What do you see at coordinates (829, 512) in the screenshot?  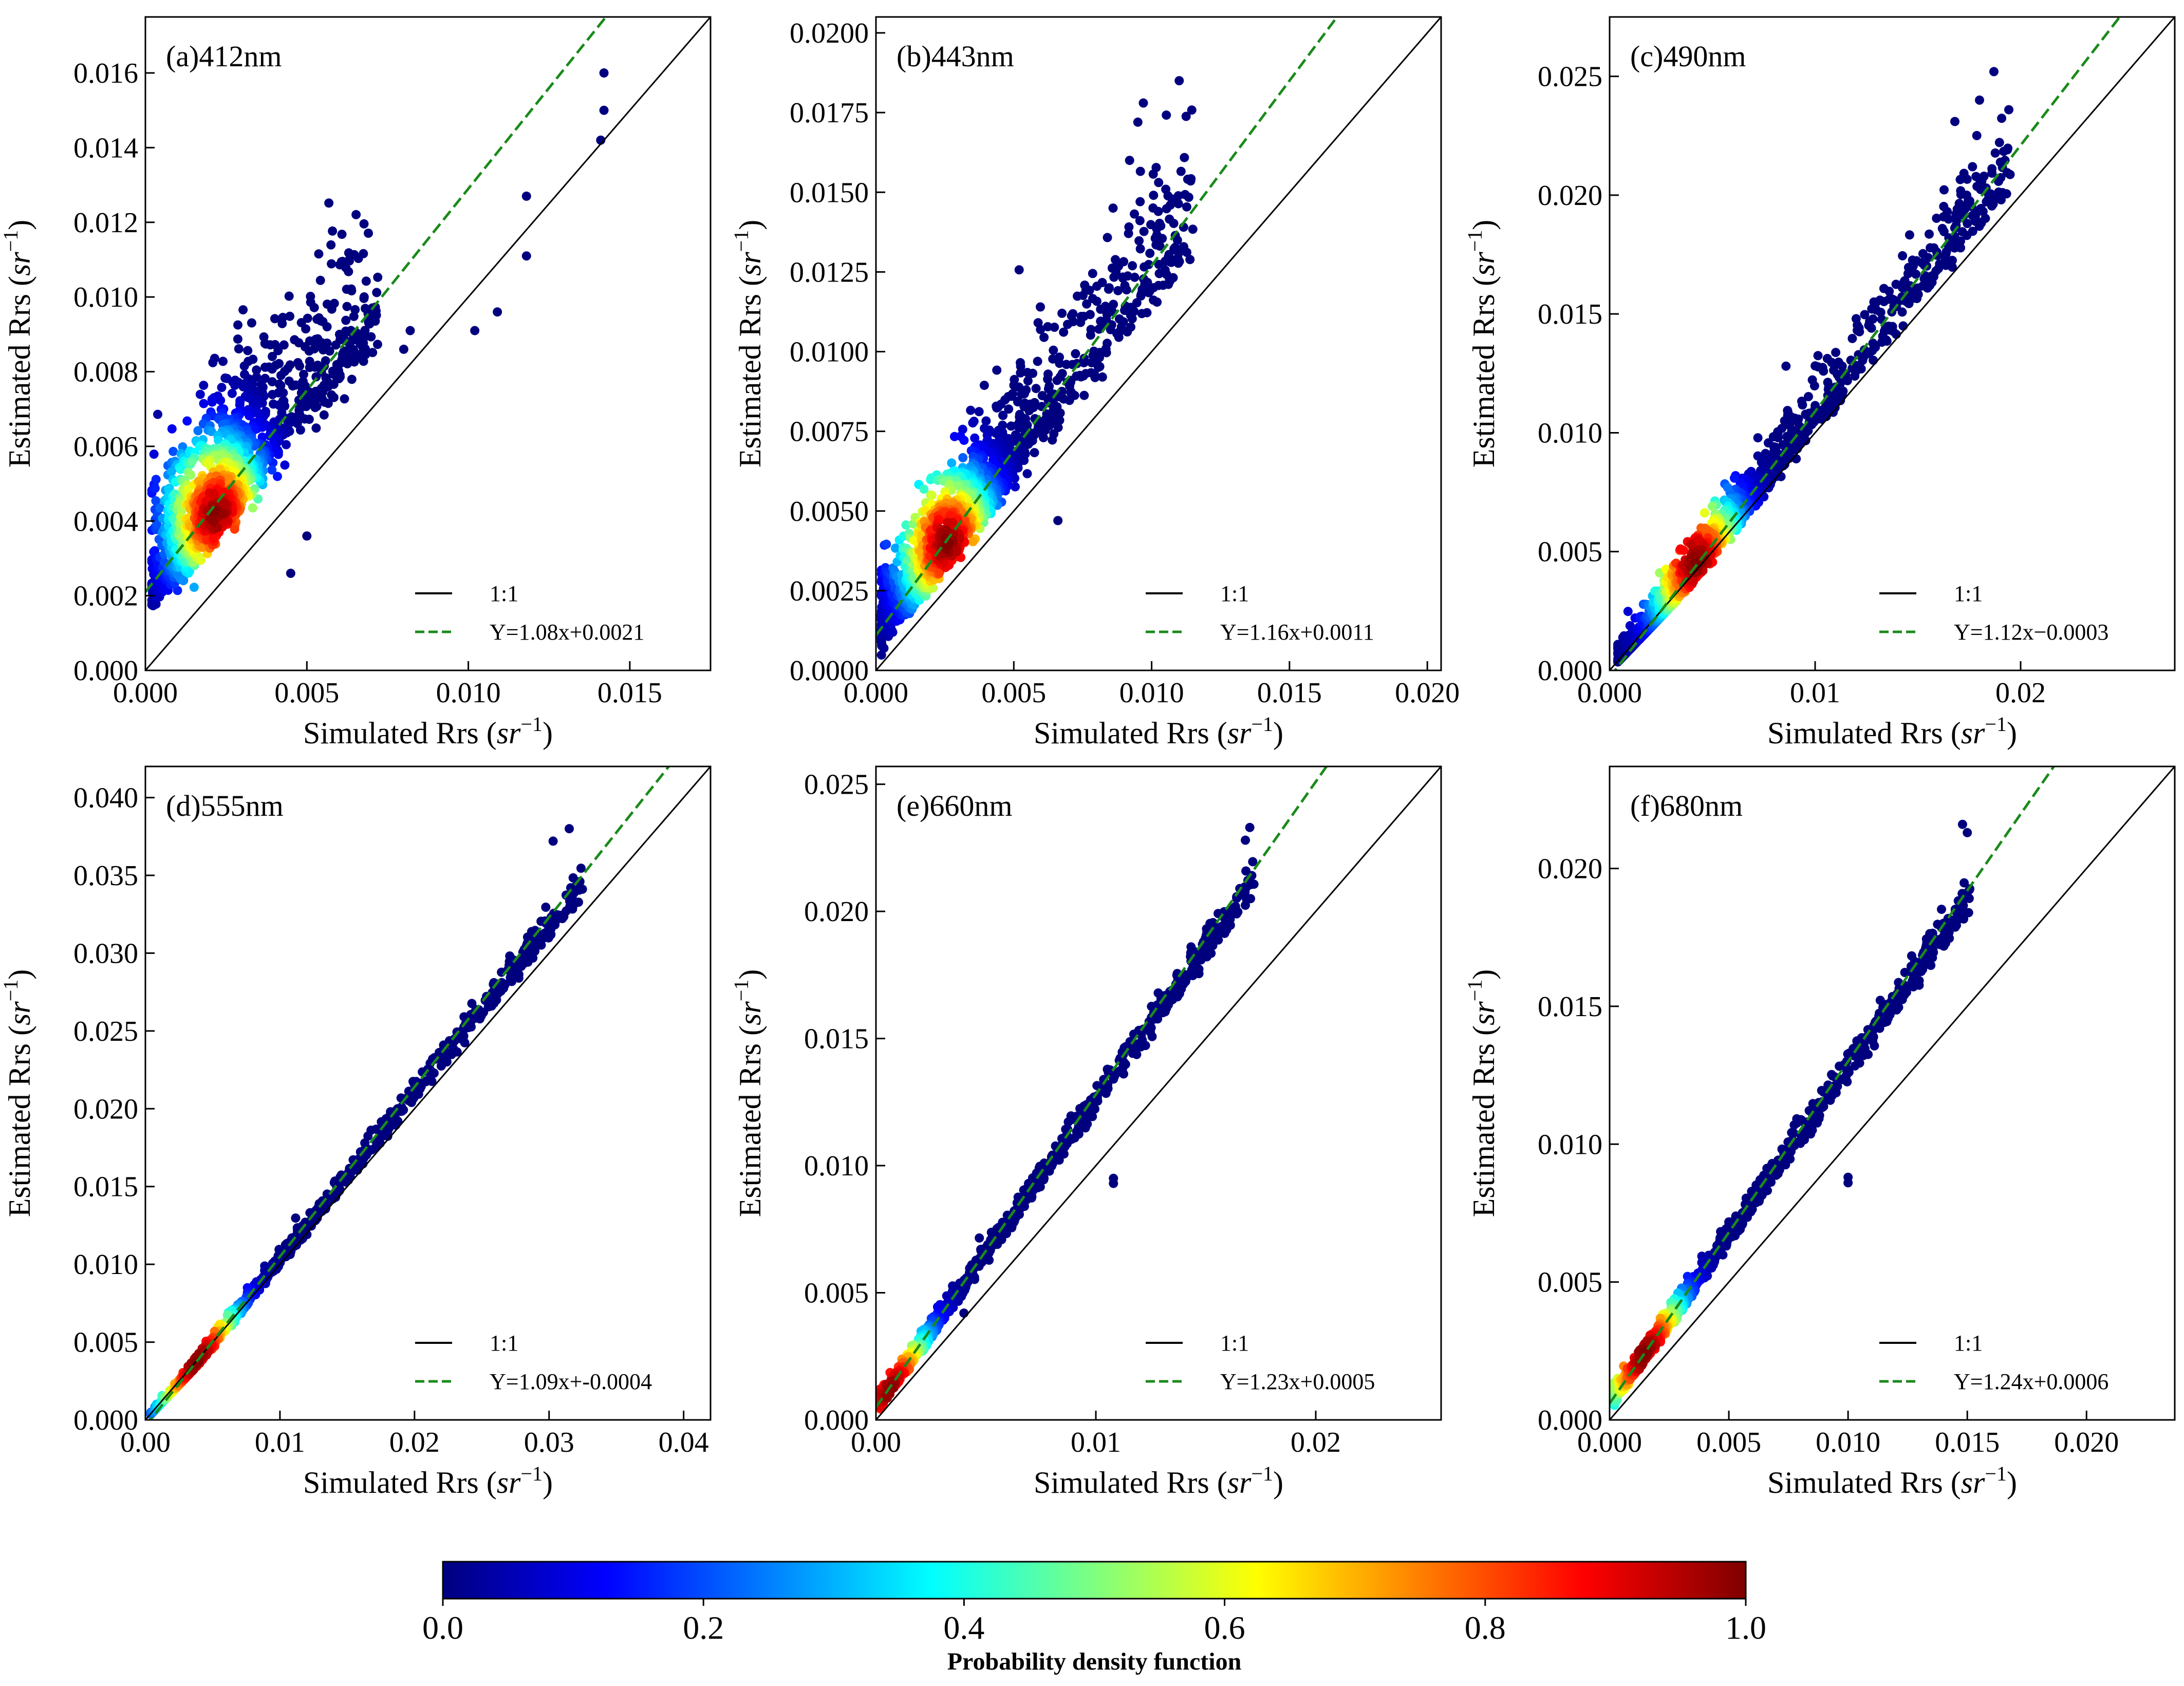 I see `y-tick-label: 0.0050` at bounding box center [829, 512].